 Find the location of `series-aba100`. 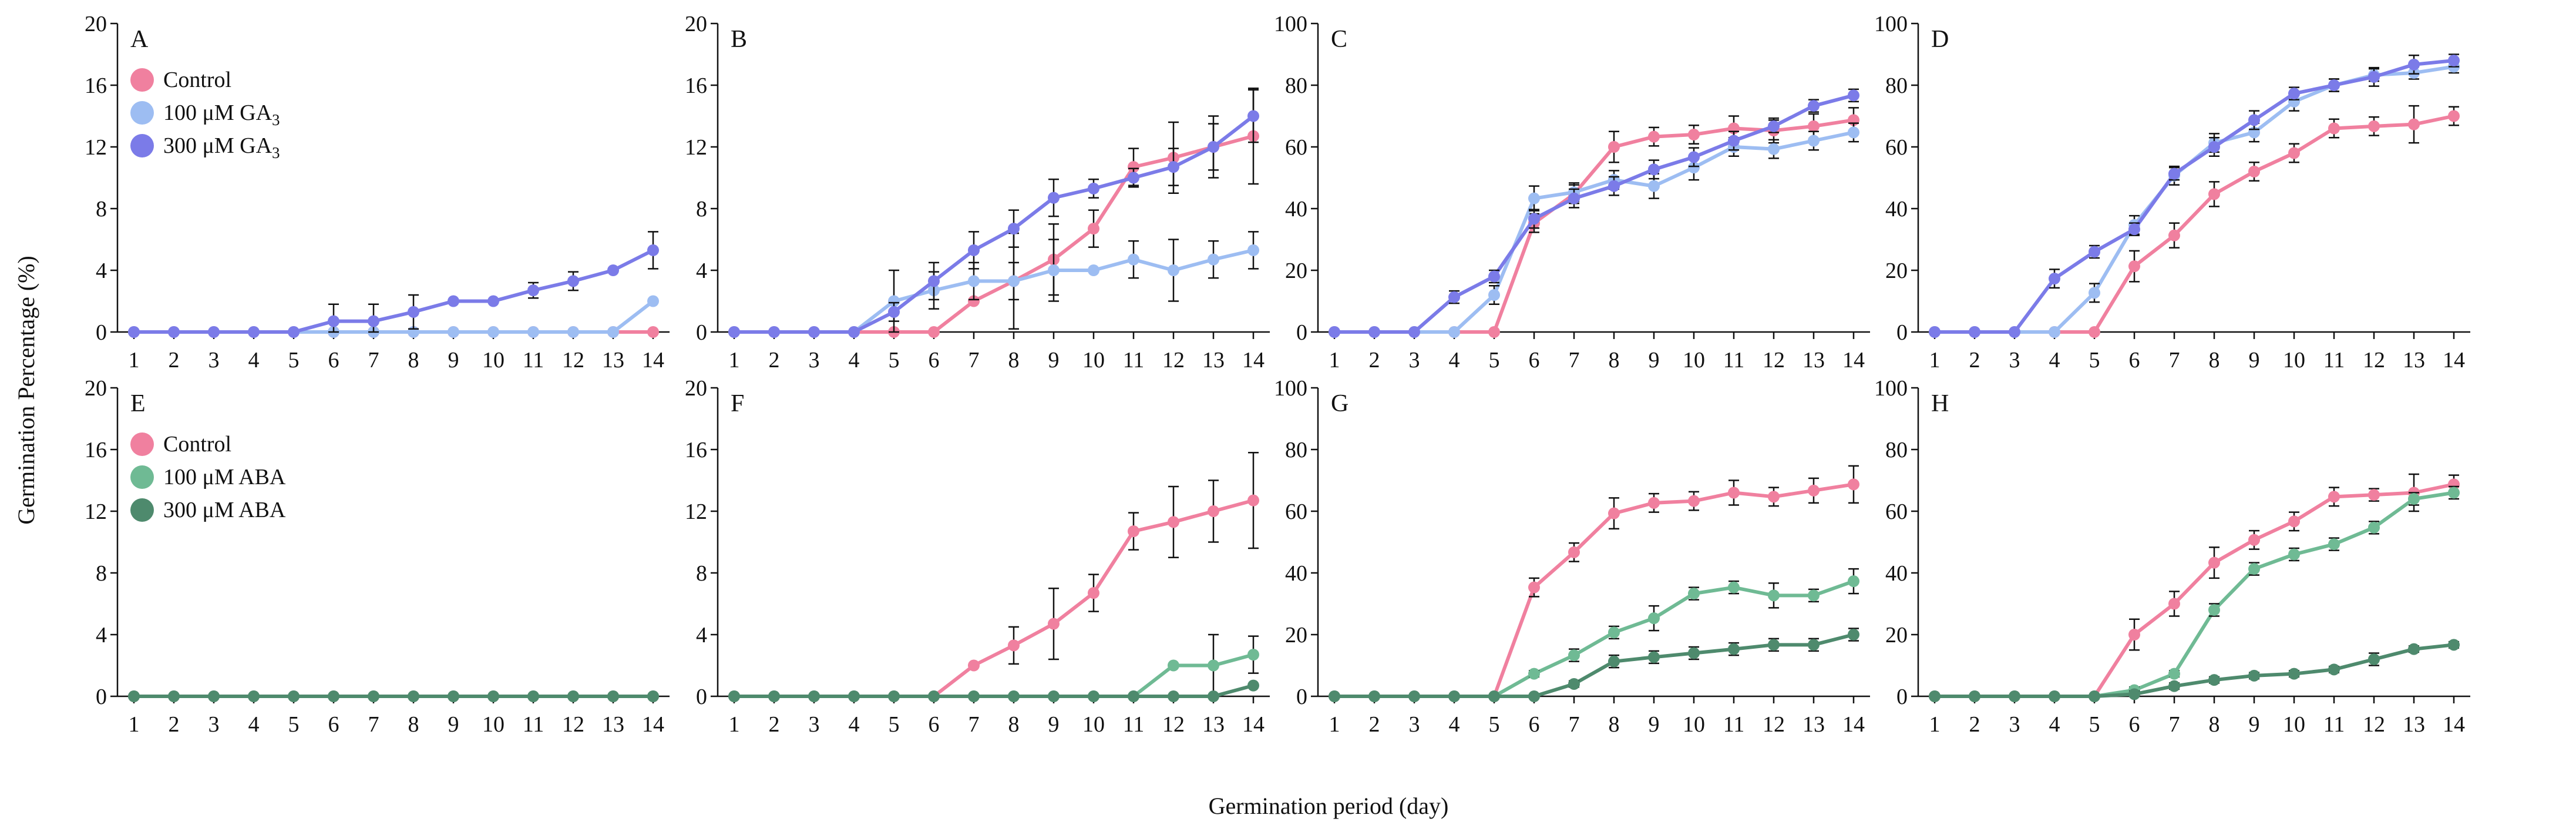

series-aba100 is located at coordinates (2194, 594).